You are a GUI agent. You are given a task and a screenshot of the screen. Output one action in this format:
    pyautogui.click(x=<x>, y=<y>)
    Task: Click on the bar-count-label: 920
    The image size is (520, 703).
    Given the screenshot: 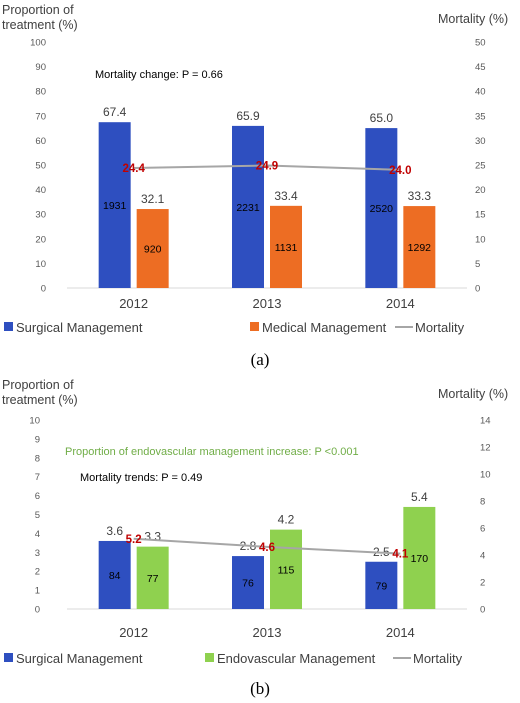 What is the action you would take?
    pyautogui.click(x=153, y=250)
    